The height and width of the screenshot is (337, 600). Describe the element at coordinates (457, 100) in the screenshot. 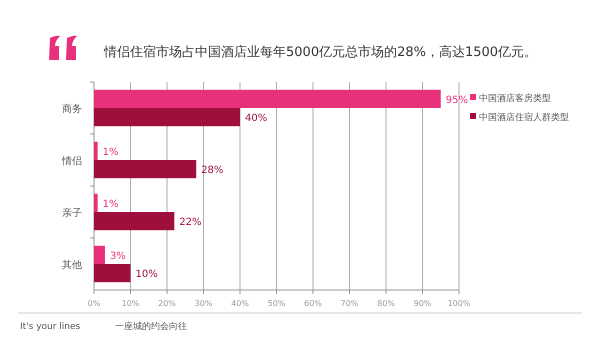

I see `data-label: 95%` at that location.